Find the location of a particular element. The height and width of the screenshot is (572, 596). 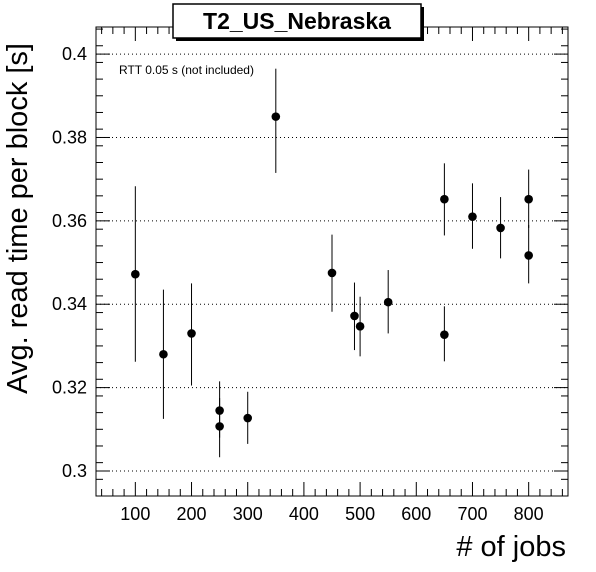

y-tick-label: 0.3 is located at coordinates (74, 471).